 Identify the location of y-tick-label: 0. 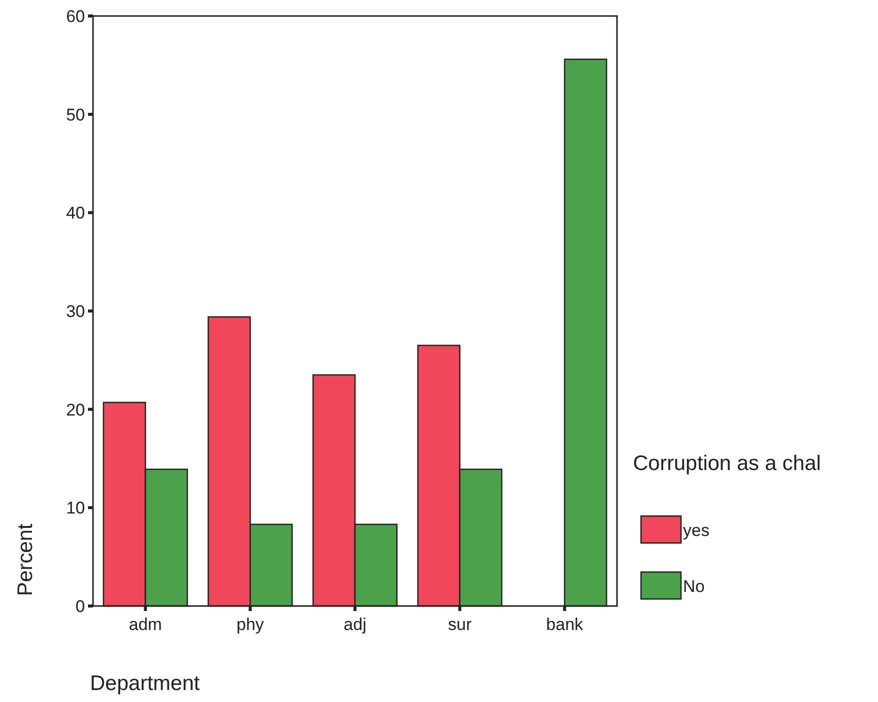
(80, 606).